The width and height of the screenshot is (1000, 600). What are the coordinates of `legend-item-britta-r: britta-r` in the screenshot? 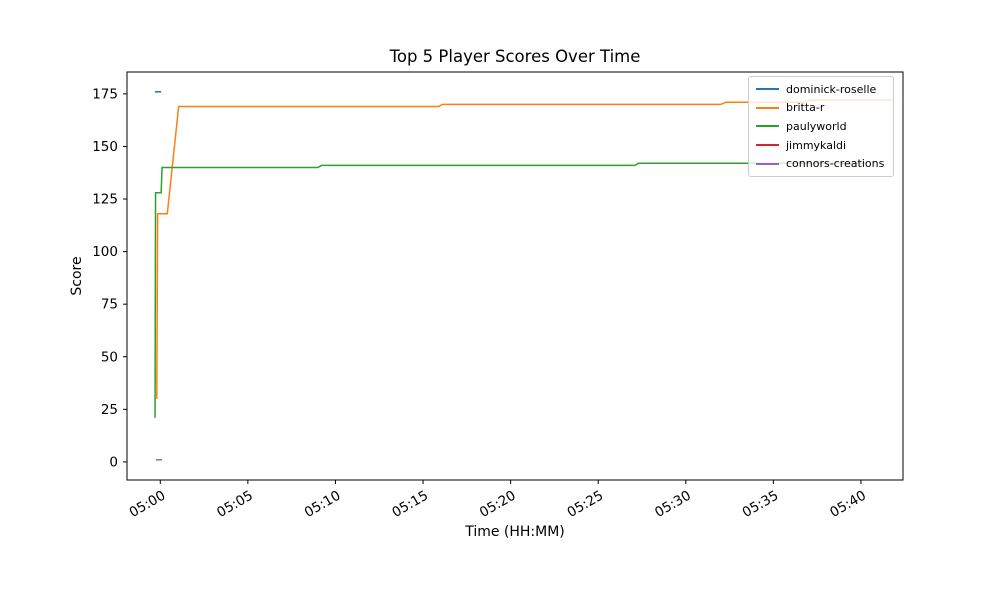 It's located at (820, 108).